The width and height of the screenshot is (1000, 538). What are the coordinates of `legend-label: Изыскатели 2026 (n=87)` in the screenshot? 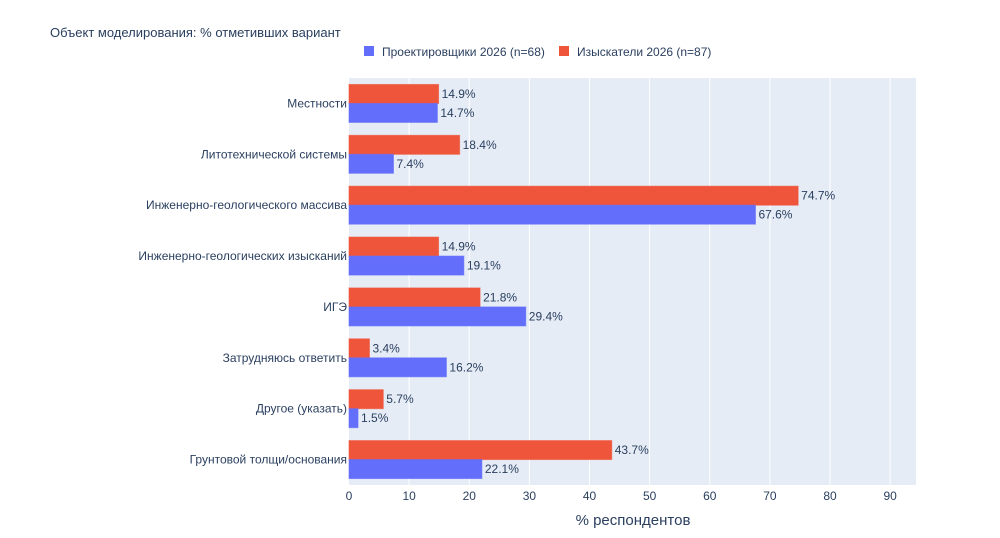 It's located at (644, 52).